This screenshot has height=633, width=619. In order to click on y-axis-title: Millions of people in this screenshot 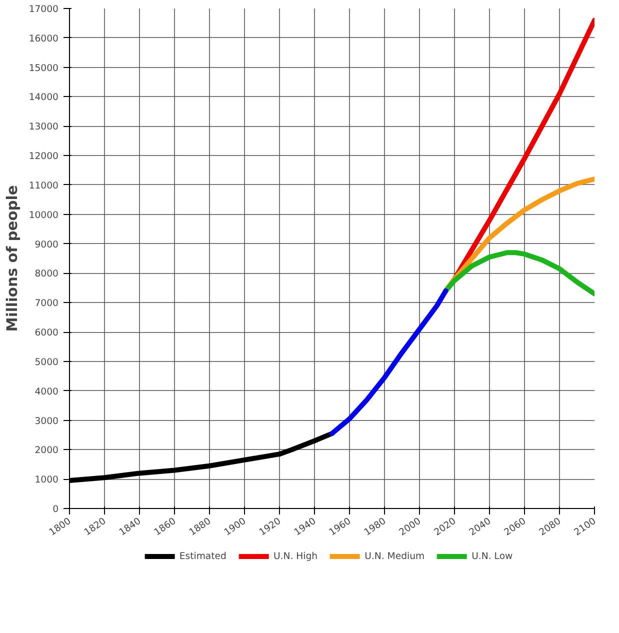, I will do `click(12, 258)`.